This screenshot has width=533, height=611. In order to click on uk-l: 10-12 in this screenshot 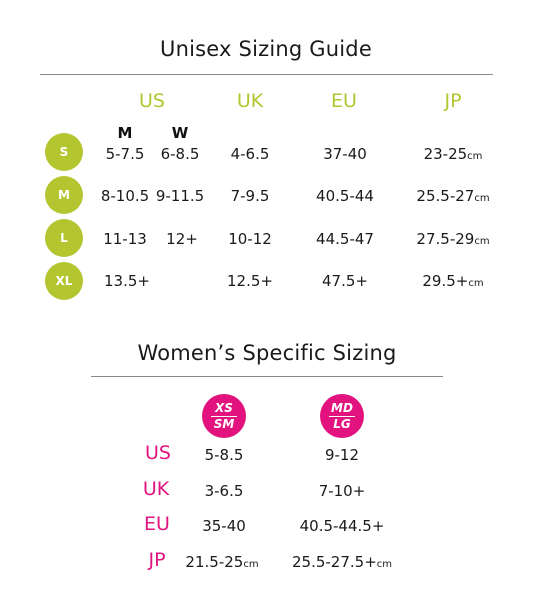, I will do `click(250, 239)`.